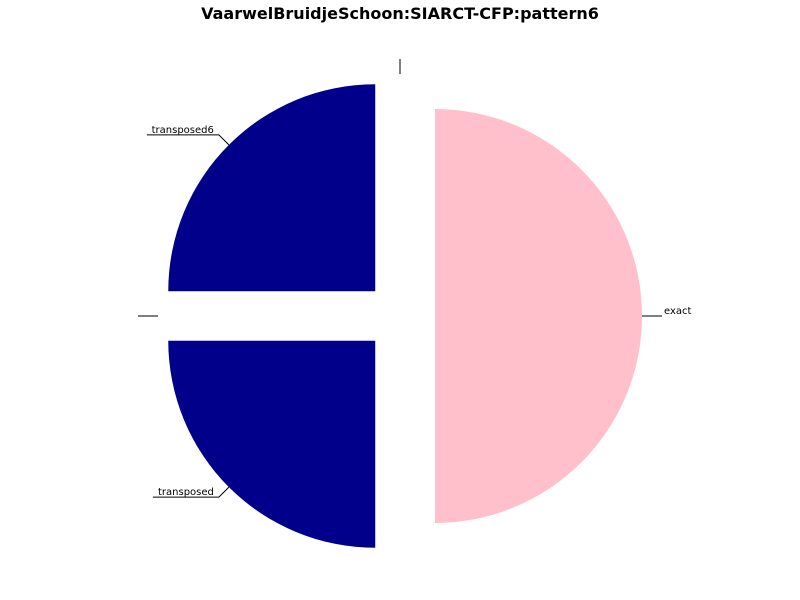 This screenshot has width=800, height=600. What do you see at coordinates (188, 140) in the screenshot?
I see `leader-line-transposed6` at bounding box center [188, 140].